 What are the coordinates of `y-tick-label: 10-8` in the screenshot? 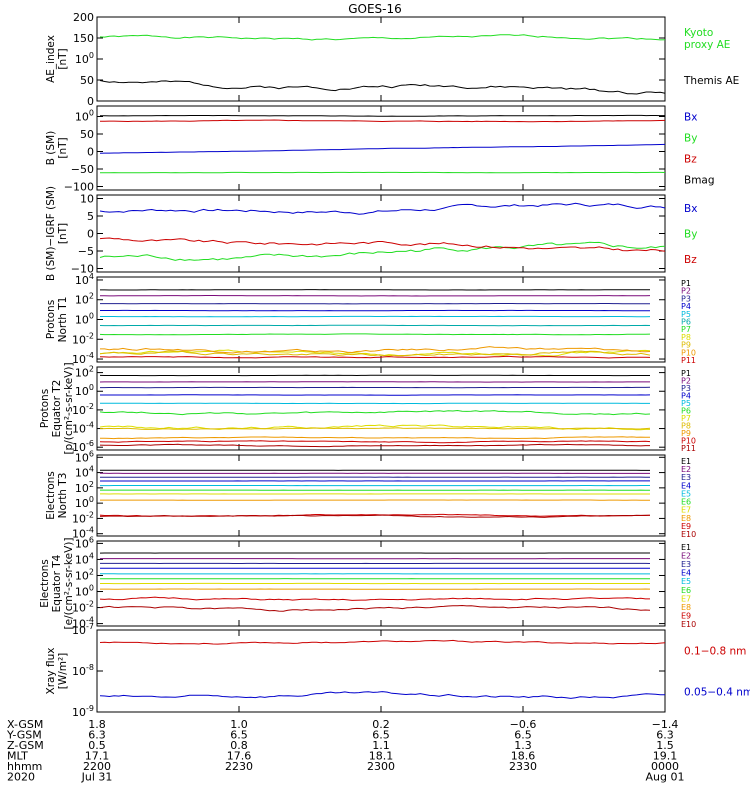 It's located at (83, 670).